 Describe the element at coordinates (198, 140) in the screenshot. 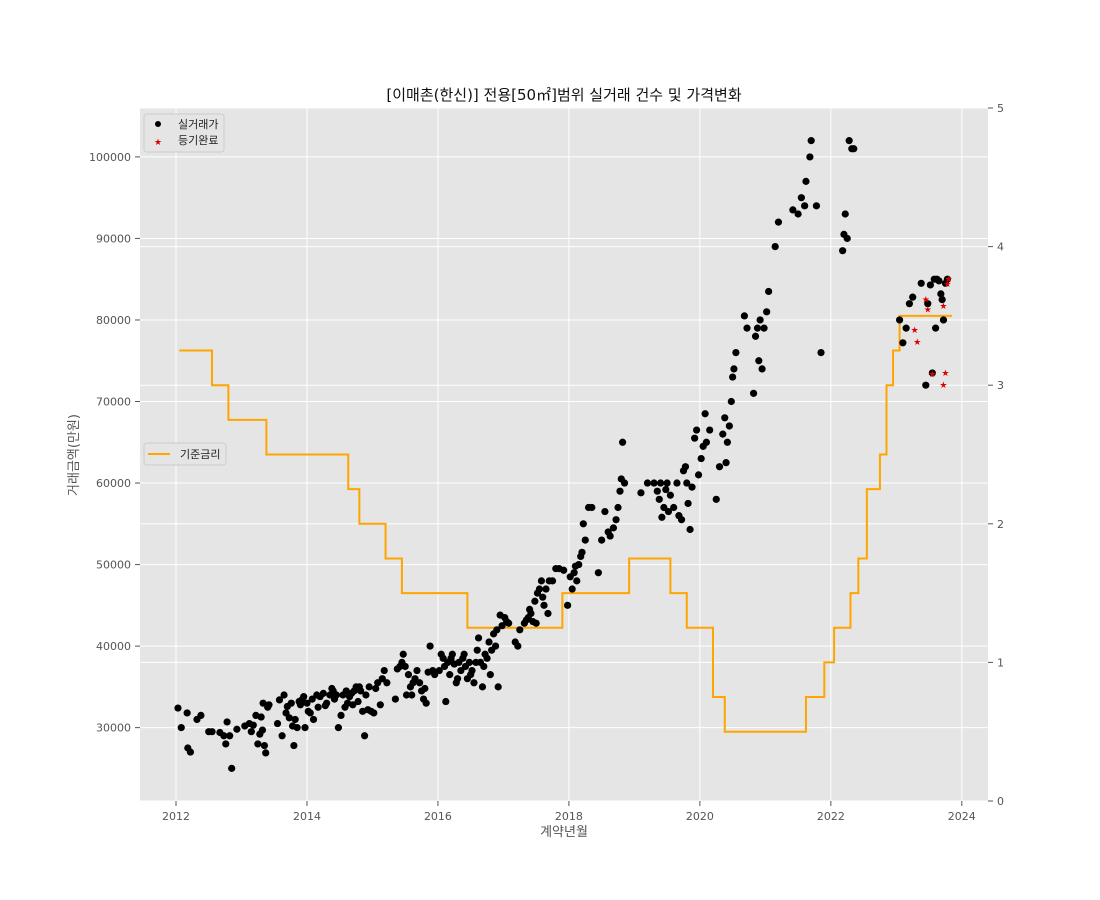

I see `legend-registered-label: 등기완료` at that location.